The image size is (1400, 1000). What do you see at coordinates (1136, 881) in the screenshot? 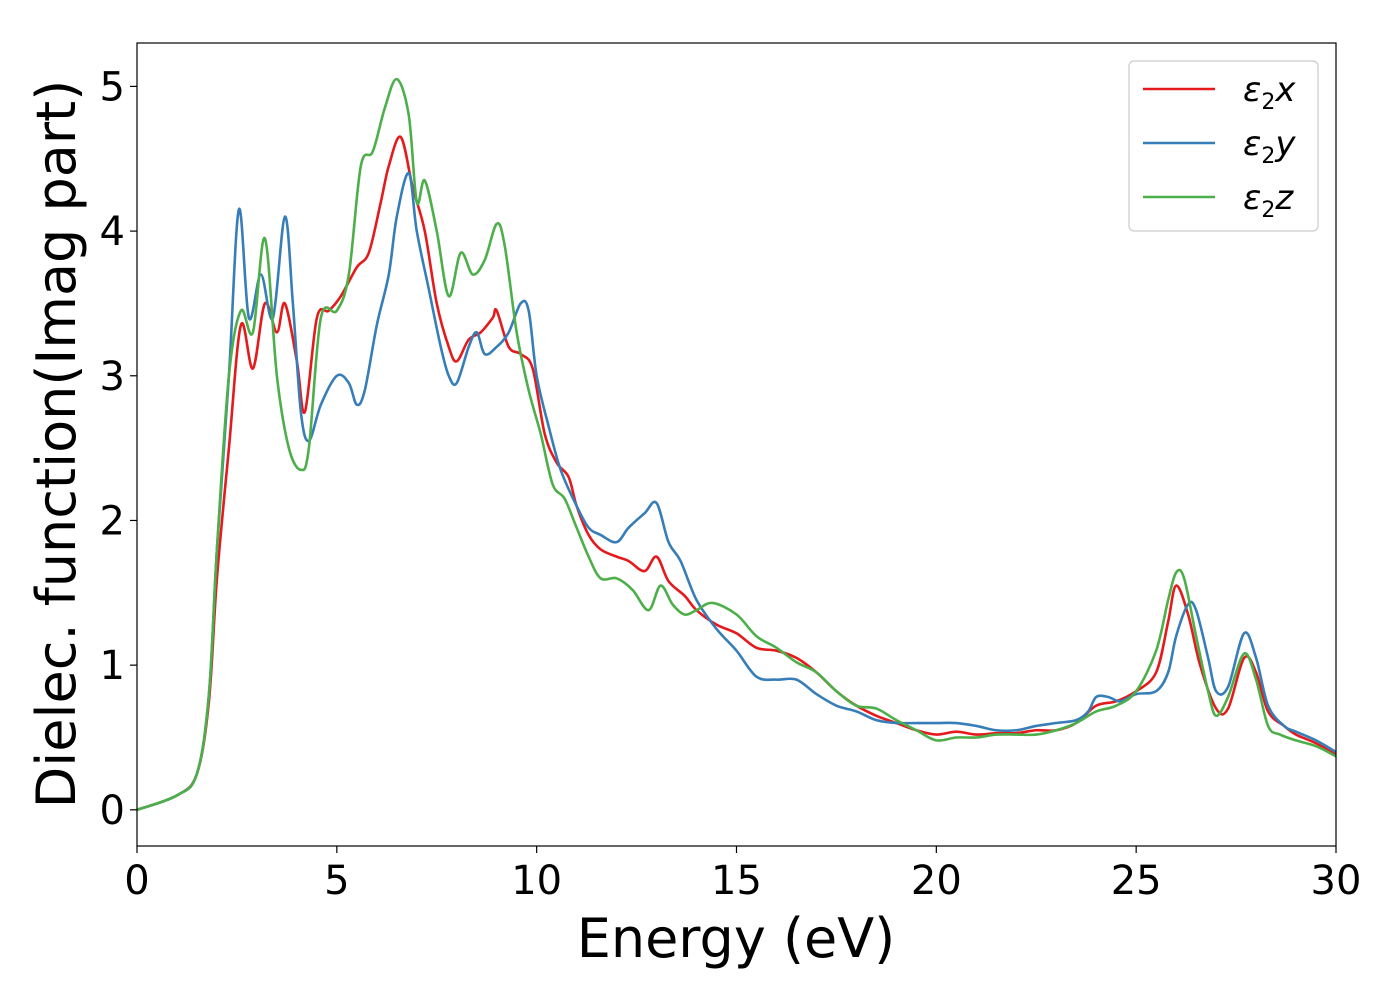
I see `x-tick-label: 25` at bounding box center [1136, 881].